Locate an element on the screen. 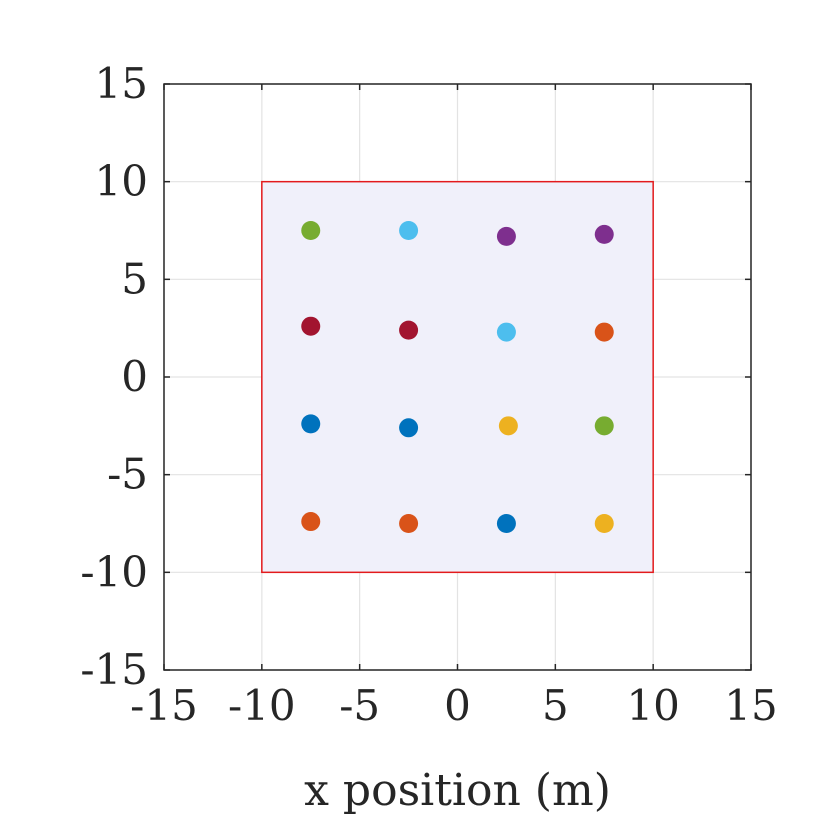 The image size is (830, 830). x-tick-label: -15 is located at coordinates (164, 705).